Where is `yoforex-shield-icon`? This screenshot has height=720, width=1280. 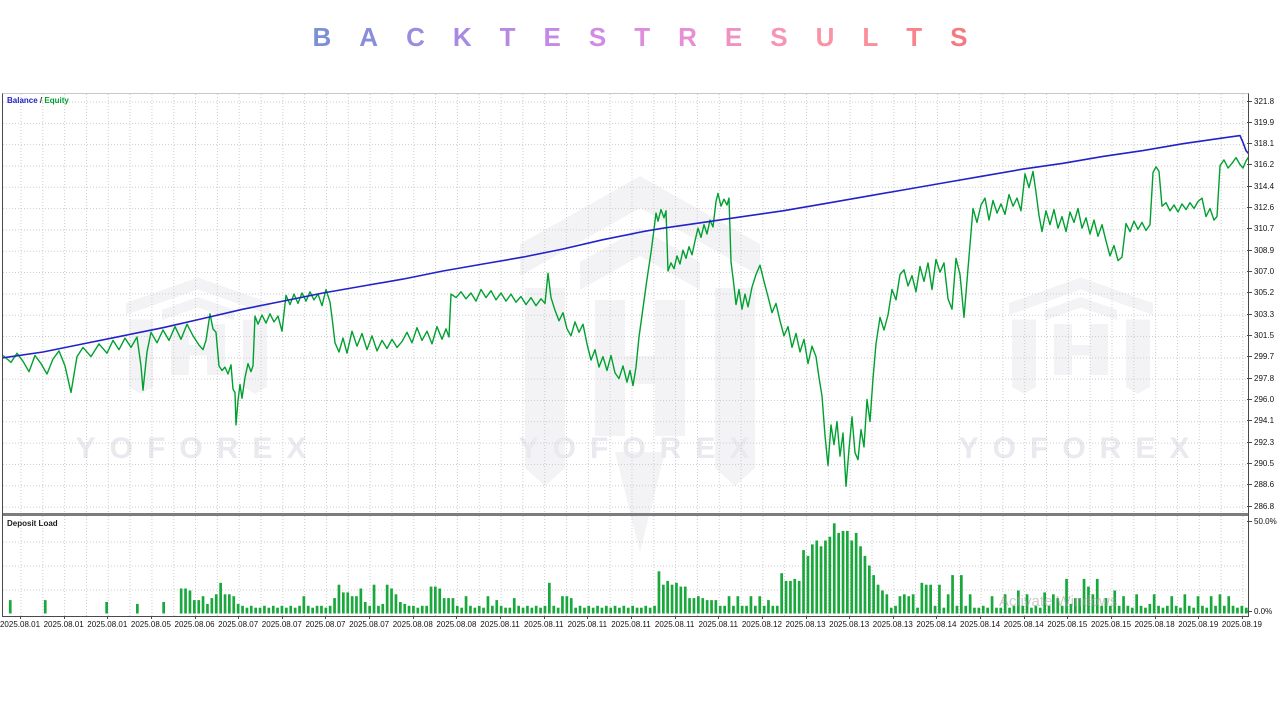
yoforex-shield-icon is located at coordinates (198, 335).